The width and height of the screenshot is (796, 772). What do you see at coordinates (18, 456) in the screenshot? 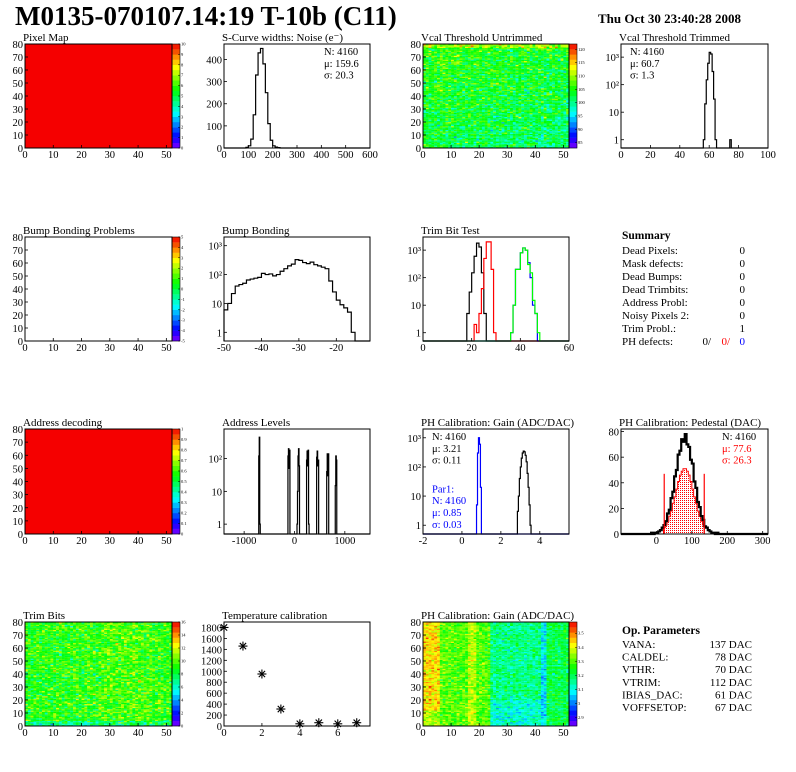
I see `y-tick-label: 60` at bounding box center [18, 456].